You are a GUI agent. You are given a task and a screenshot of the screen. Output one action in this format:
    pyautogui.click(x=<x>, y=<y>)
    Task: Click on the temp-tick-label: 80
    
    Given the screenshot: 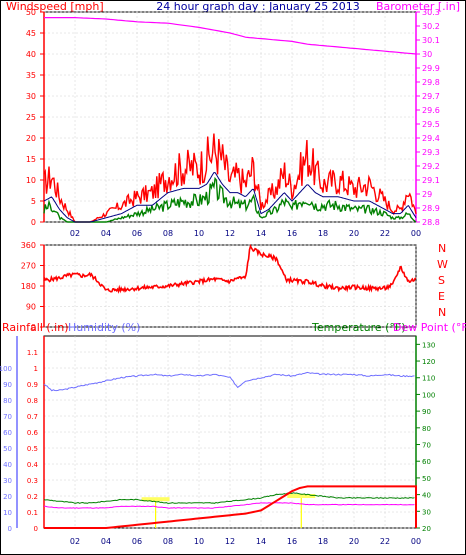 What is the action you would take?
    pyautogui.click(x=426, y=429)
    